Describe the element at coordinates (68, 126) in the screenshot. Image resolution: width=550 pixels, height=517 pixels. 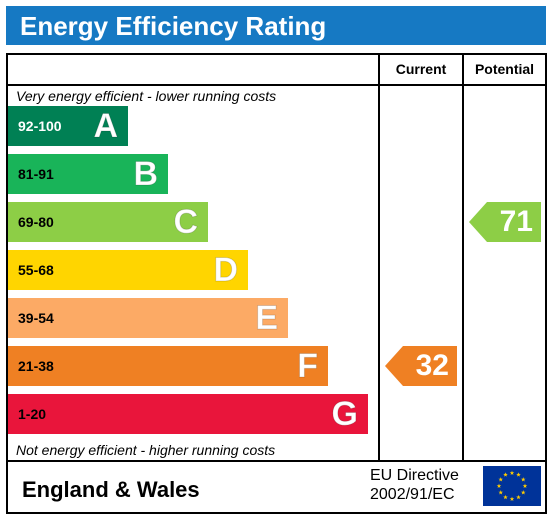
I see `band-a: 92-100 A` at that location.